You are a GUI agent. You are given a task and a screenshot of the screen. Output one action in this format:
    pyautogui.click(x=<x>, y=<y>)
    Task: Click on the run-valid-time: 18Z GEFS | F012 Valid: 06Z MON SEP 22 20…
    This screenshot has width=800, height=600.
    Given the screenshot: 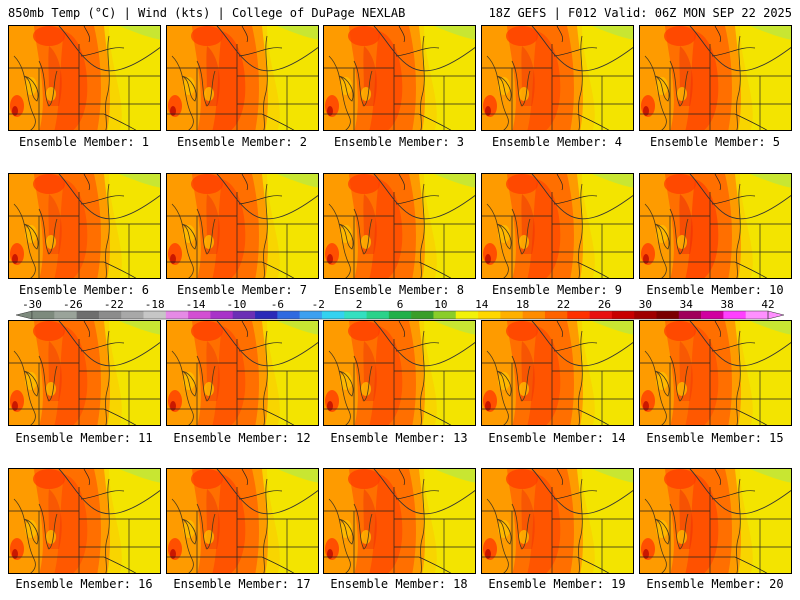 What is the action you would take?
    pyautogui.click(x=640, y=13)
    